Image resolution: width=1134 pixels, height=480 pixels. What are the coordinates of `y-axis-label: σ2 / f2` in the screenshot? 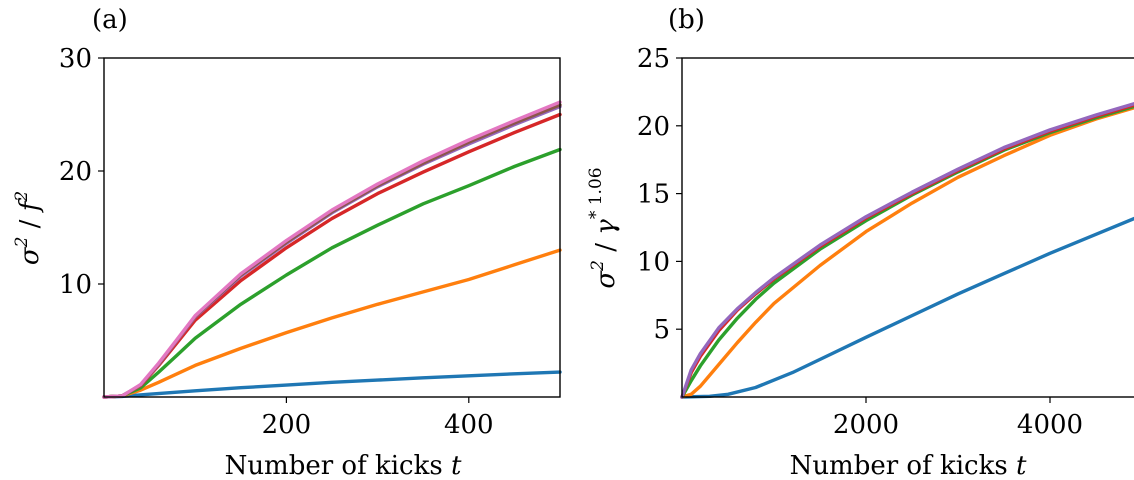 It's located at (28, 228).